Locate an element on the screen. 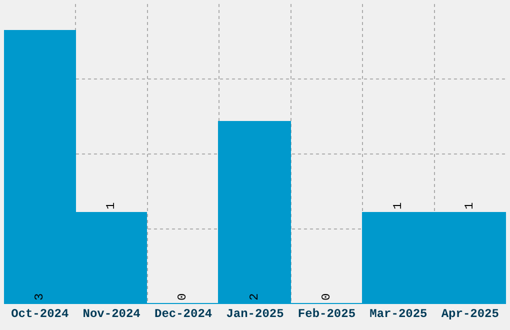 The image size is (510, 330). x-tick-label: Jan-2025 is located at coordinates (255, 314).